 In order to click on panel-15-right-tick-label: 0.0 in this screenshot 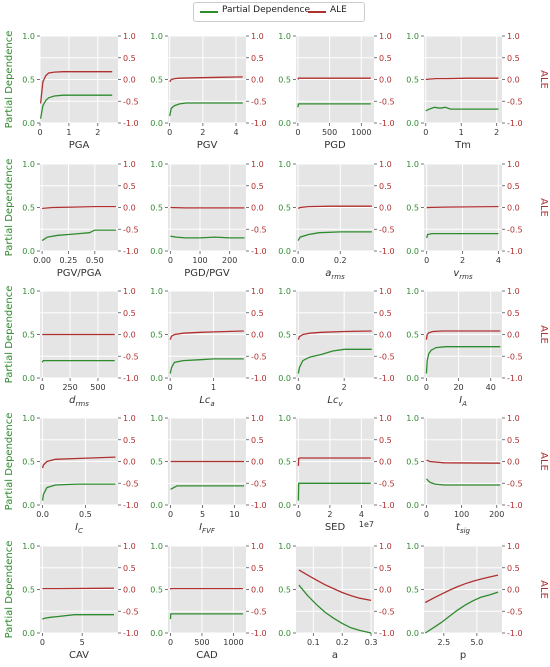, I will do `click(385, 462)`.